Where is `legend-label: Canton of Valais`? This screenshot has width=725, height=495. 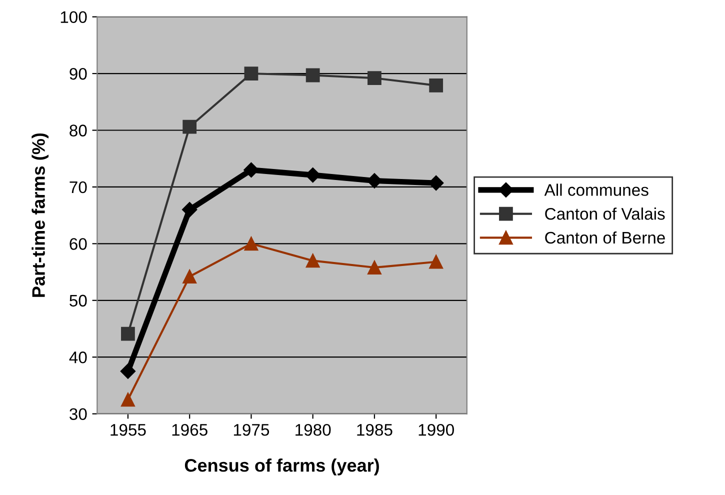
legend-label: Canton of Valais is located at coordinates (605, 214).